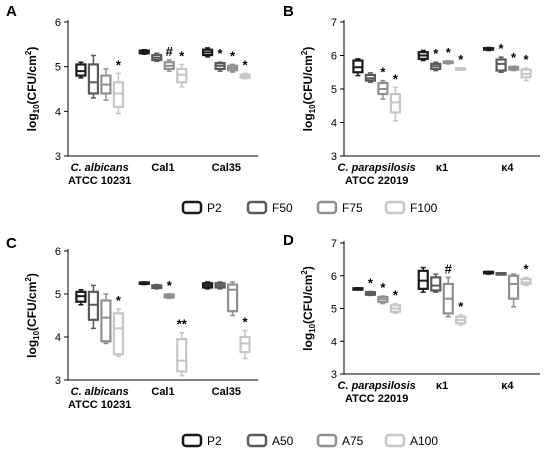 The height and width of the screenshot is (454, 550). I want to click on significance-mark: #, so click(449, 268).